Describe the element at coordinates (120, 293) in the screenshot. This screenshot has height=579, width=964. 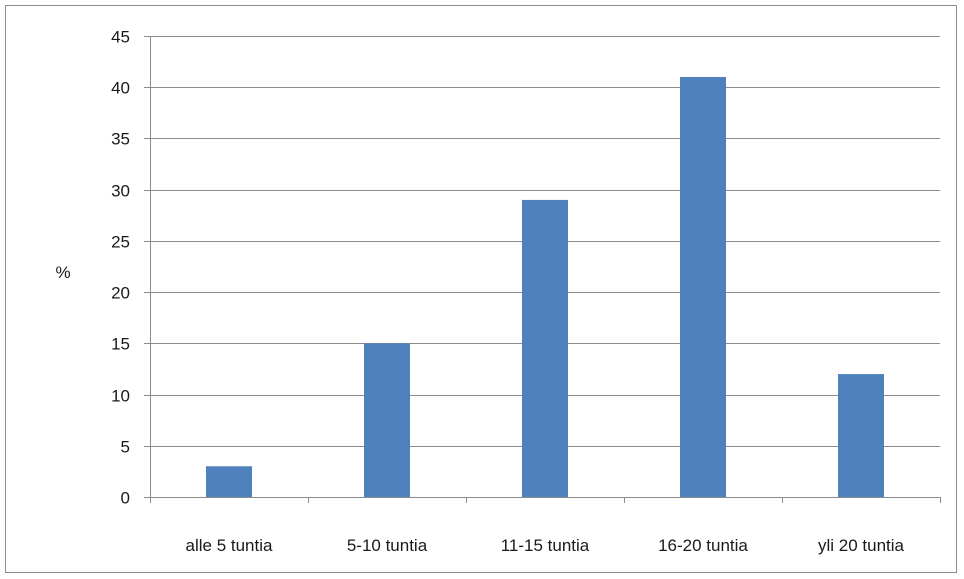
I see `y-tick-label: 20` at that location.